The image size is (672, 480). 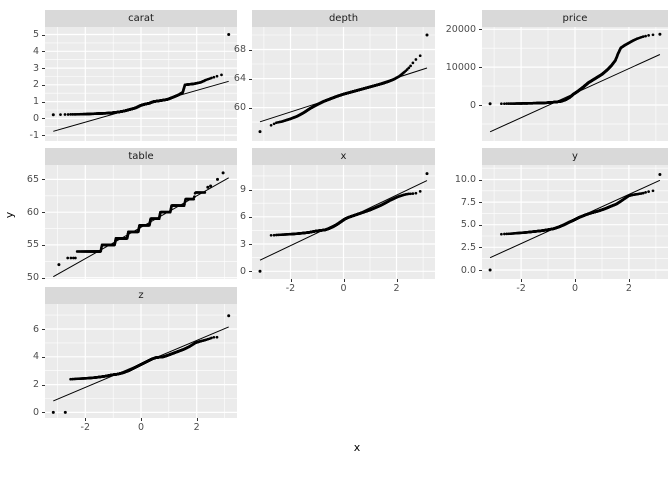 What do you see at coordinates (242, 217) in the screenshot?
I see `y-tick-label: 6` at bounding box center [242, 217].